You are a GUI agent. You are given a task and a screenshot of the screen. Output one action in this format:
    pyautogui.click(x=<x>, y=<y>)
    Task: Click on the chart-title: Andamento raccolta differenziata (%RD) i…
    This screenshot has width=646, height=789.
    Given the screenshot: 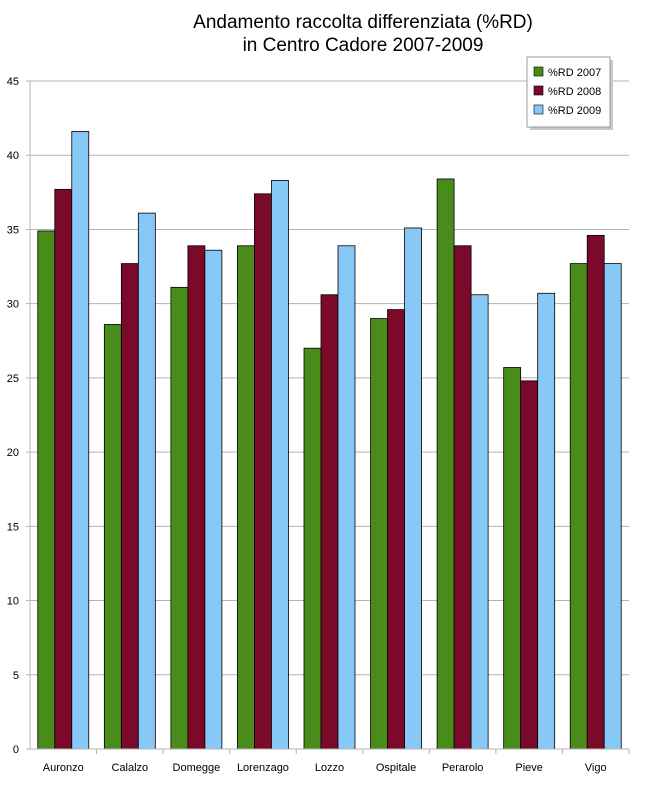 What is the action you would take?
    pyautogui.click(x=363, y=34)
    